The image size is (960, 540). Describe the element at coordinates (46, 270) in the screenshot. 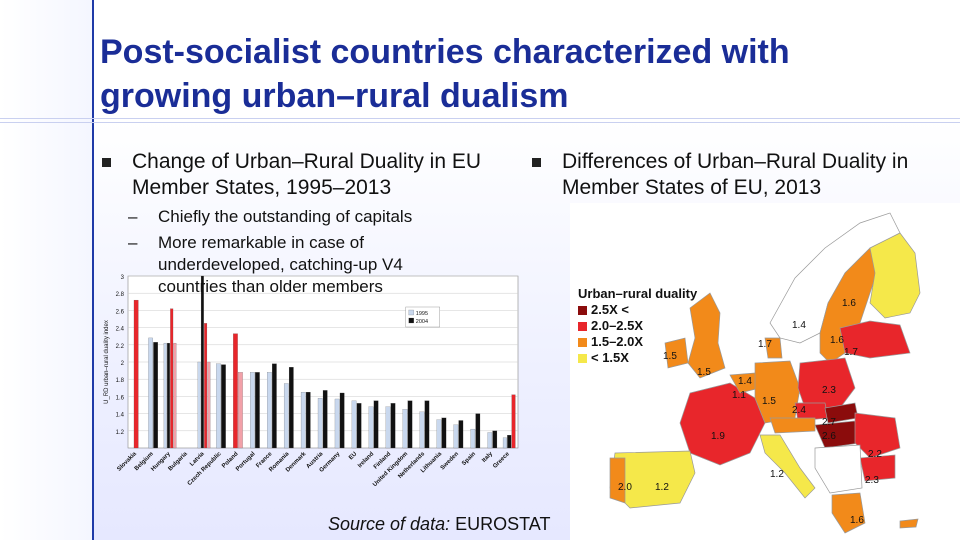

I see `slide-left-margin` at that location.